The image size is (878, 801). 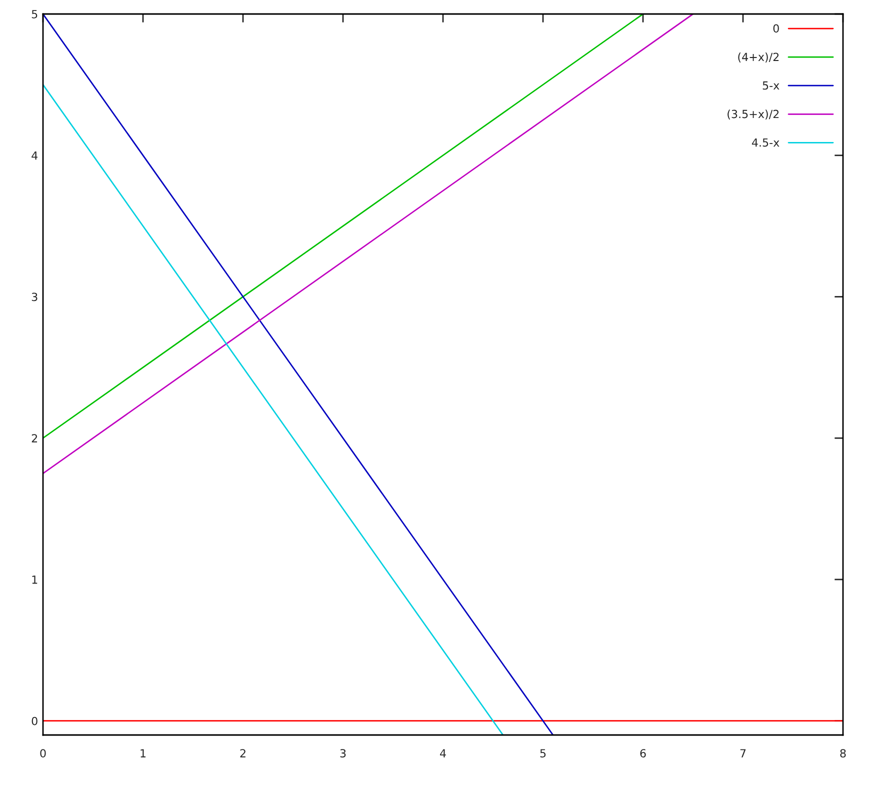 I want to click on x-tick-label: 0, so click(x=43, y=753).